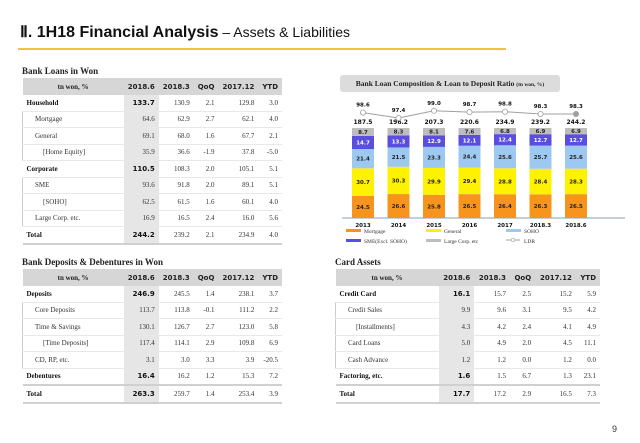 This screenshot has width=640, height=443. What do you see at coordinates (522, 277) in the screenshot?
I see `column-header: QoQ` at bounding box center [522, 277].